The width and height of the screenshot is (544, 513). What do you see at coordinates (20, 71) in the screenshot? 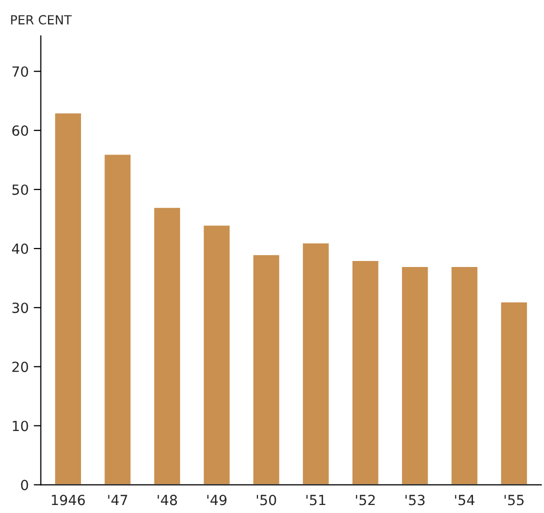
I see `y-tick-label: 70` at bounding box center [20, 71].